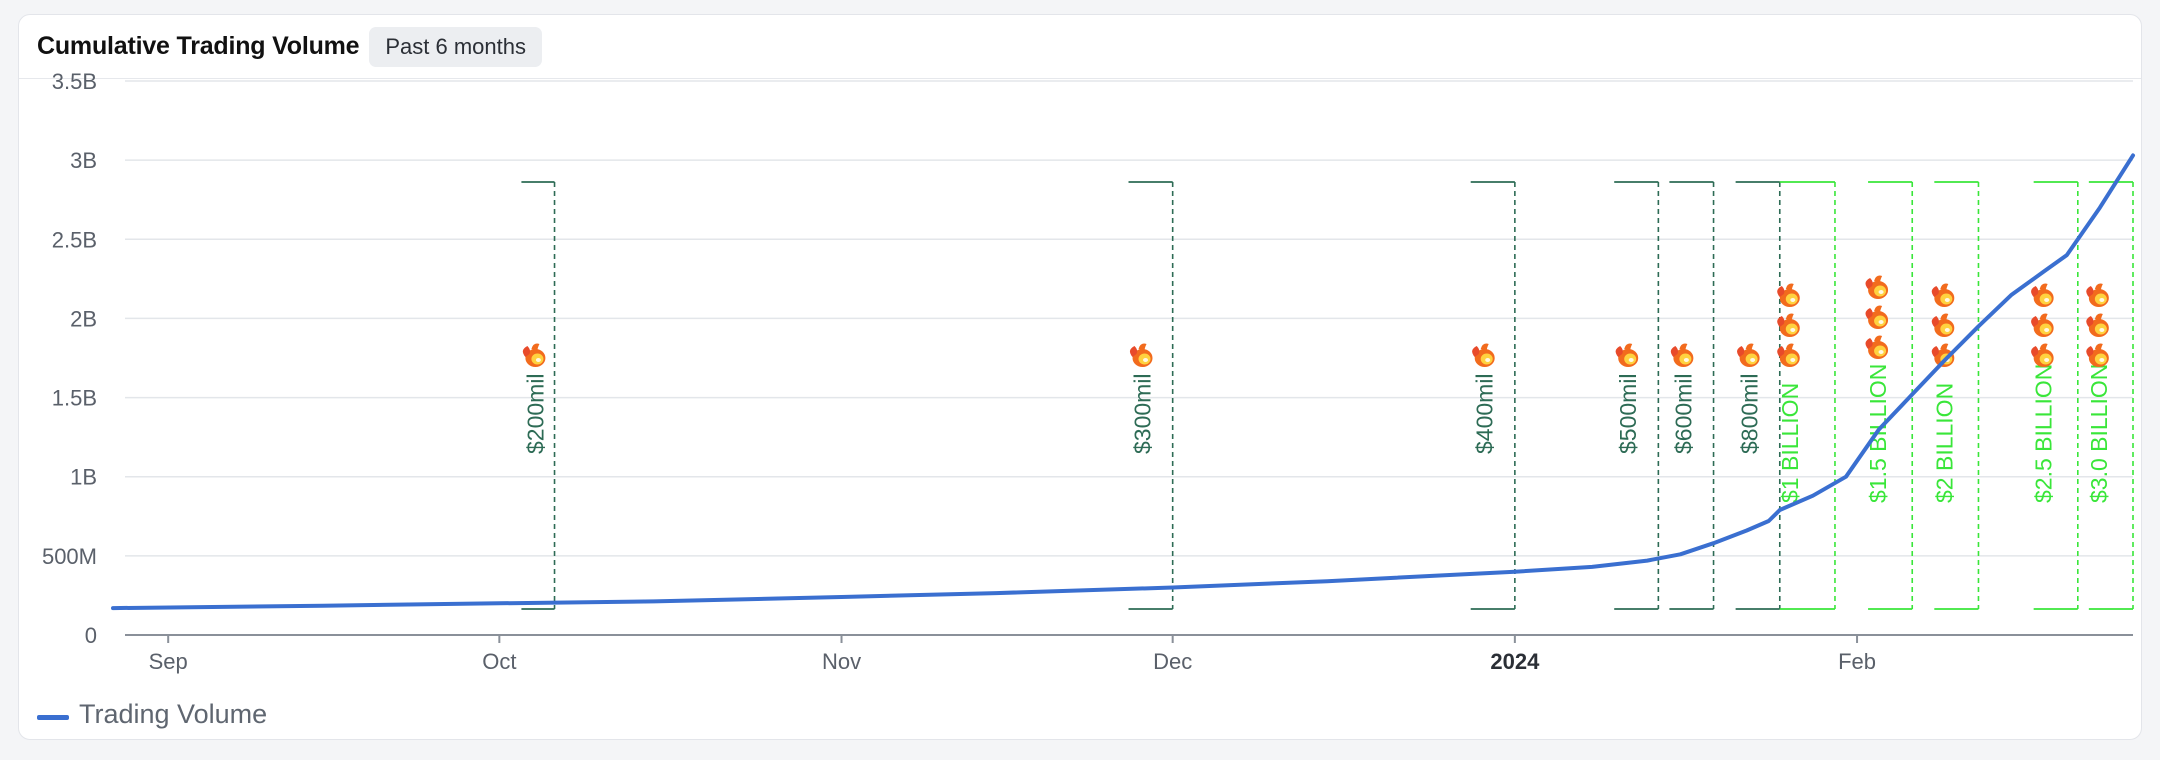 The width and height of the screenshot is (2160, 760). I want to click on y-tick-label: 1B, so click(83, 477).